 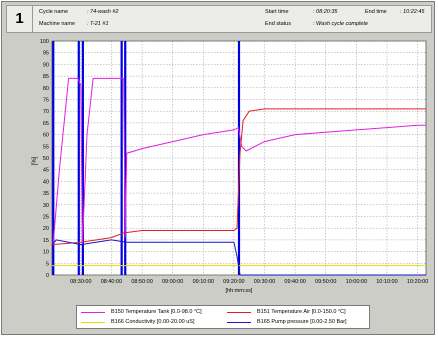 I want to click on y-tick-label: 60, so click(x=46, y=136).